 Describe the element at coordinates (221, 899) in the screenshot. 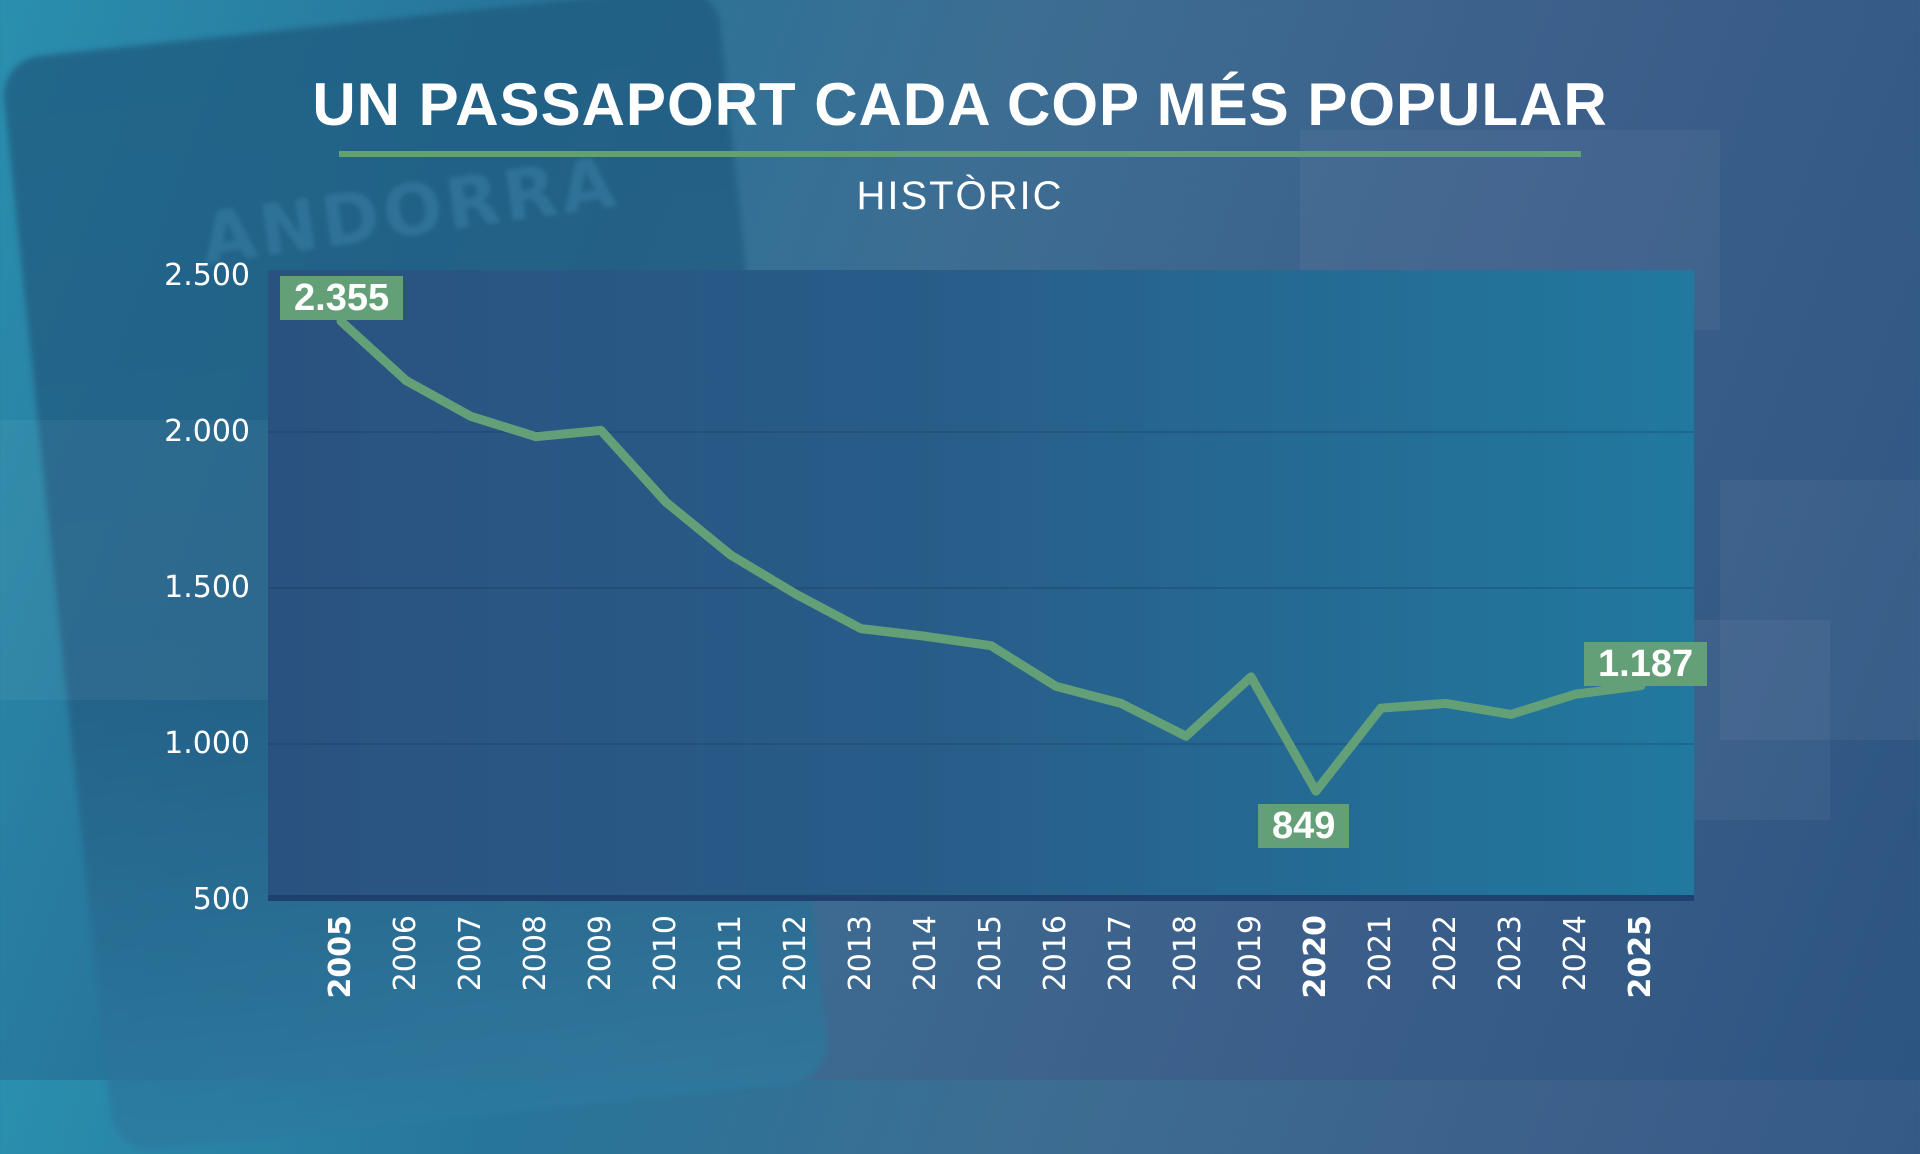

I see `y-tick-label: 500` at that location.